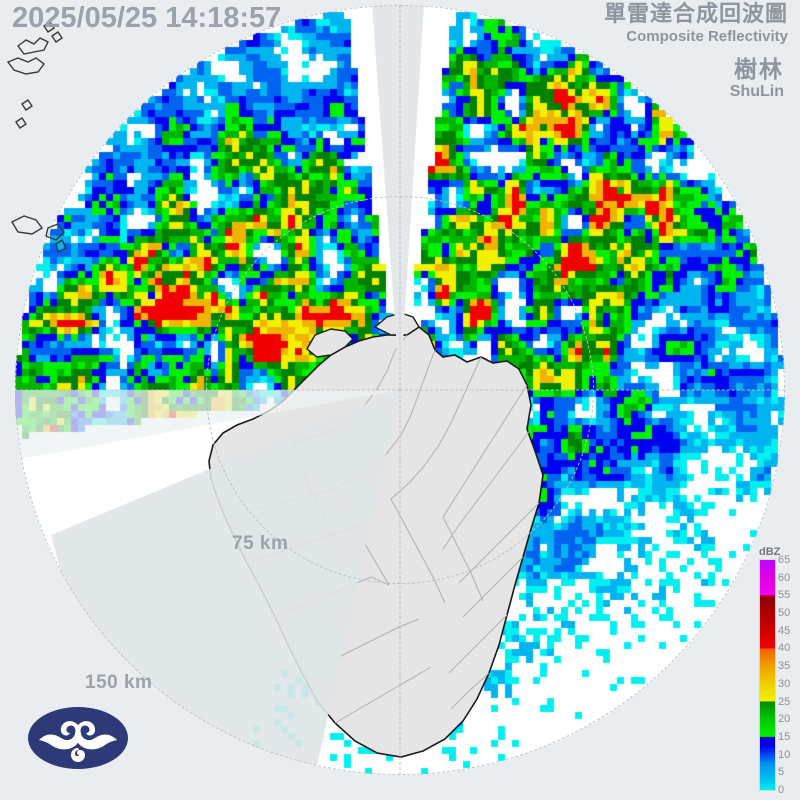  I want to click on legend-tick-15: 15, so click(784, 736).